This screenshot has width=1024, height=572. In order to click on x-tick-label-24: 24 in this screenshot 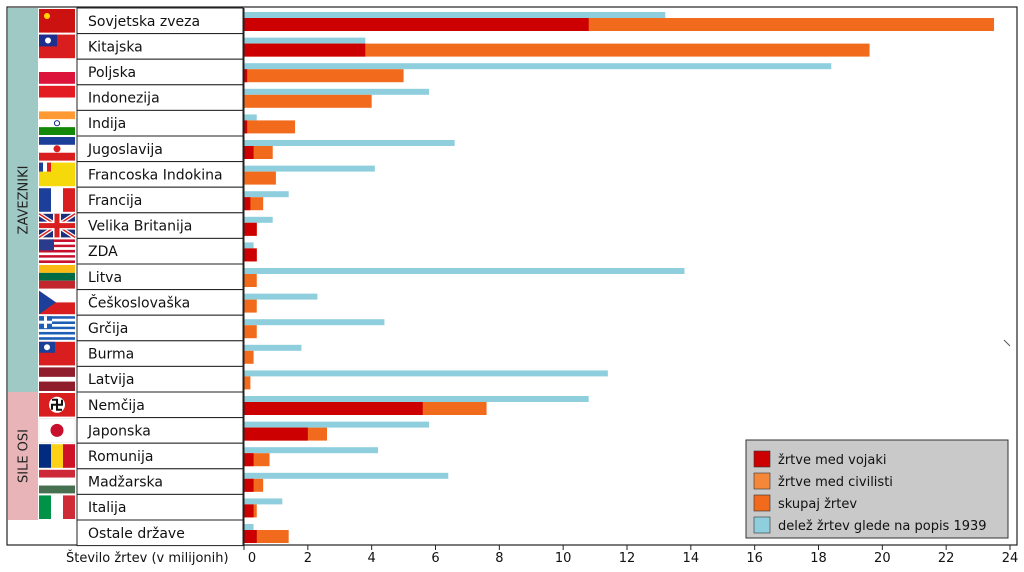, I will do `click(1010, 558)`.